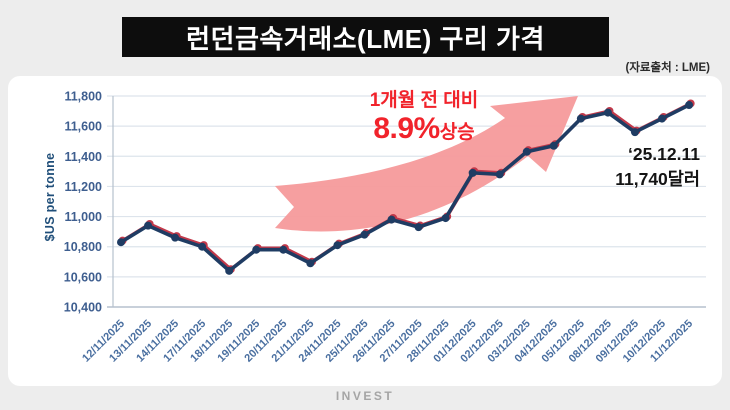 The width and height of the screenshot is (730, 410). Describe the element at coordinates (83, 277) in the screenshot. I see `svg-text: 10,600` at that location.